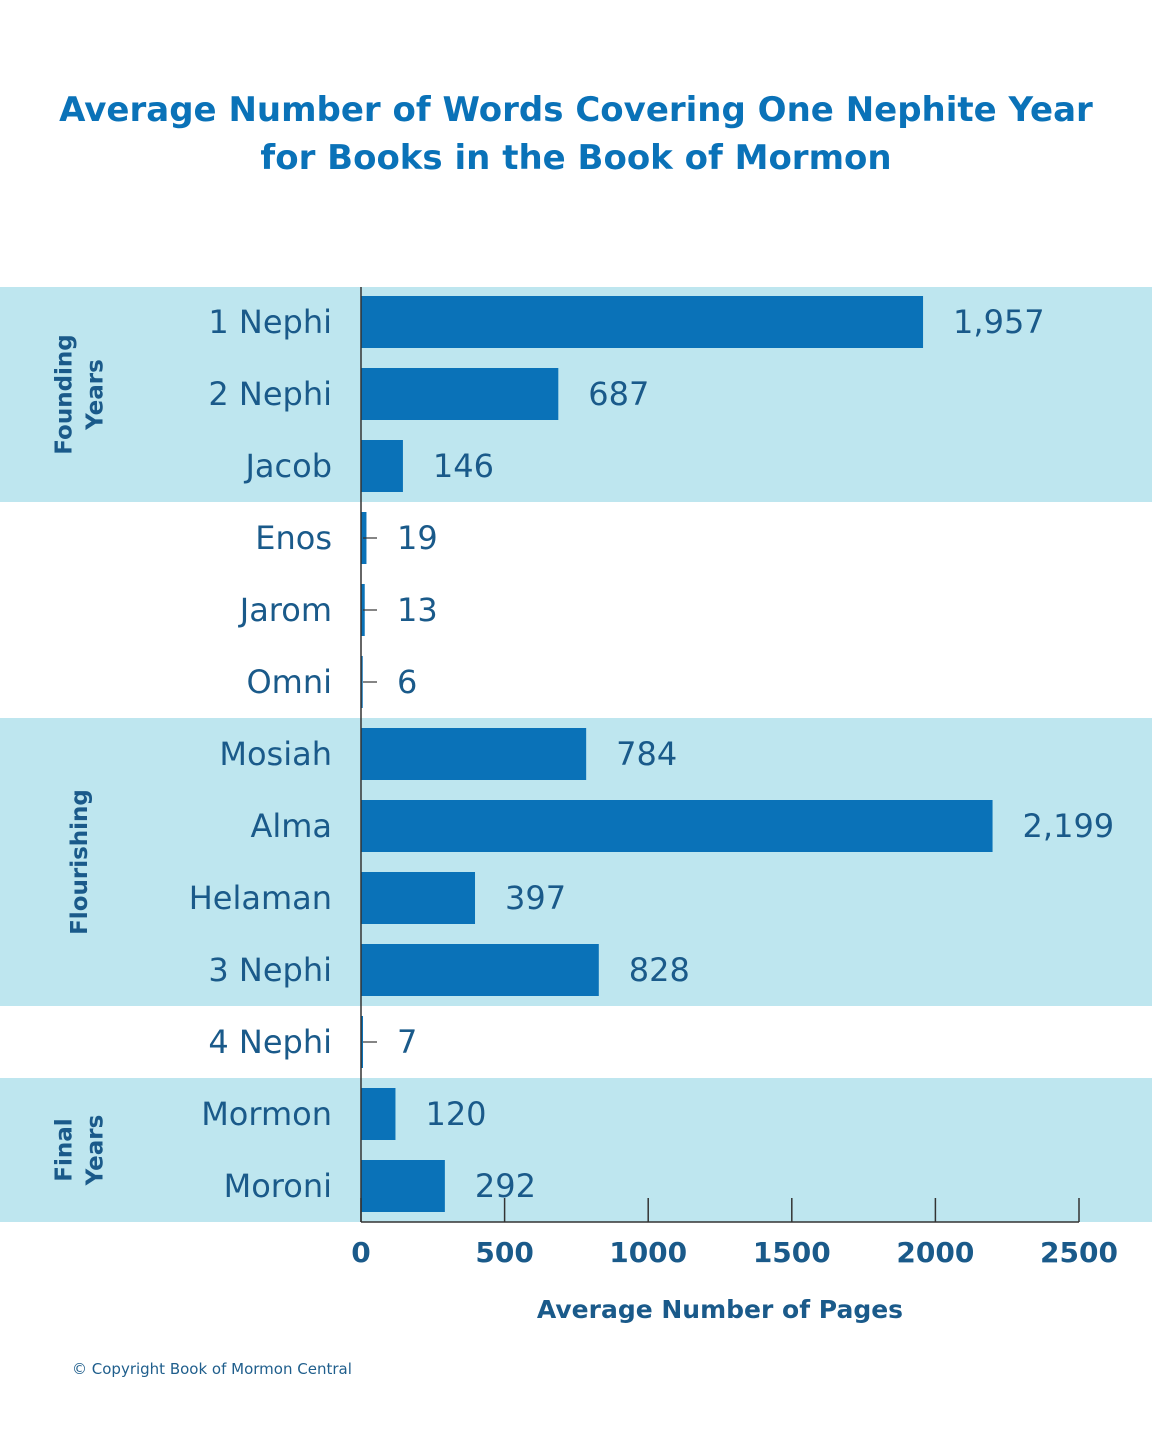 This screenshot has height=1440, width=1152. What do you see at coordinates (576, 1150) in the screenshot?
I see `group-band` at bounding box center [576, 1150].